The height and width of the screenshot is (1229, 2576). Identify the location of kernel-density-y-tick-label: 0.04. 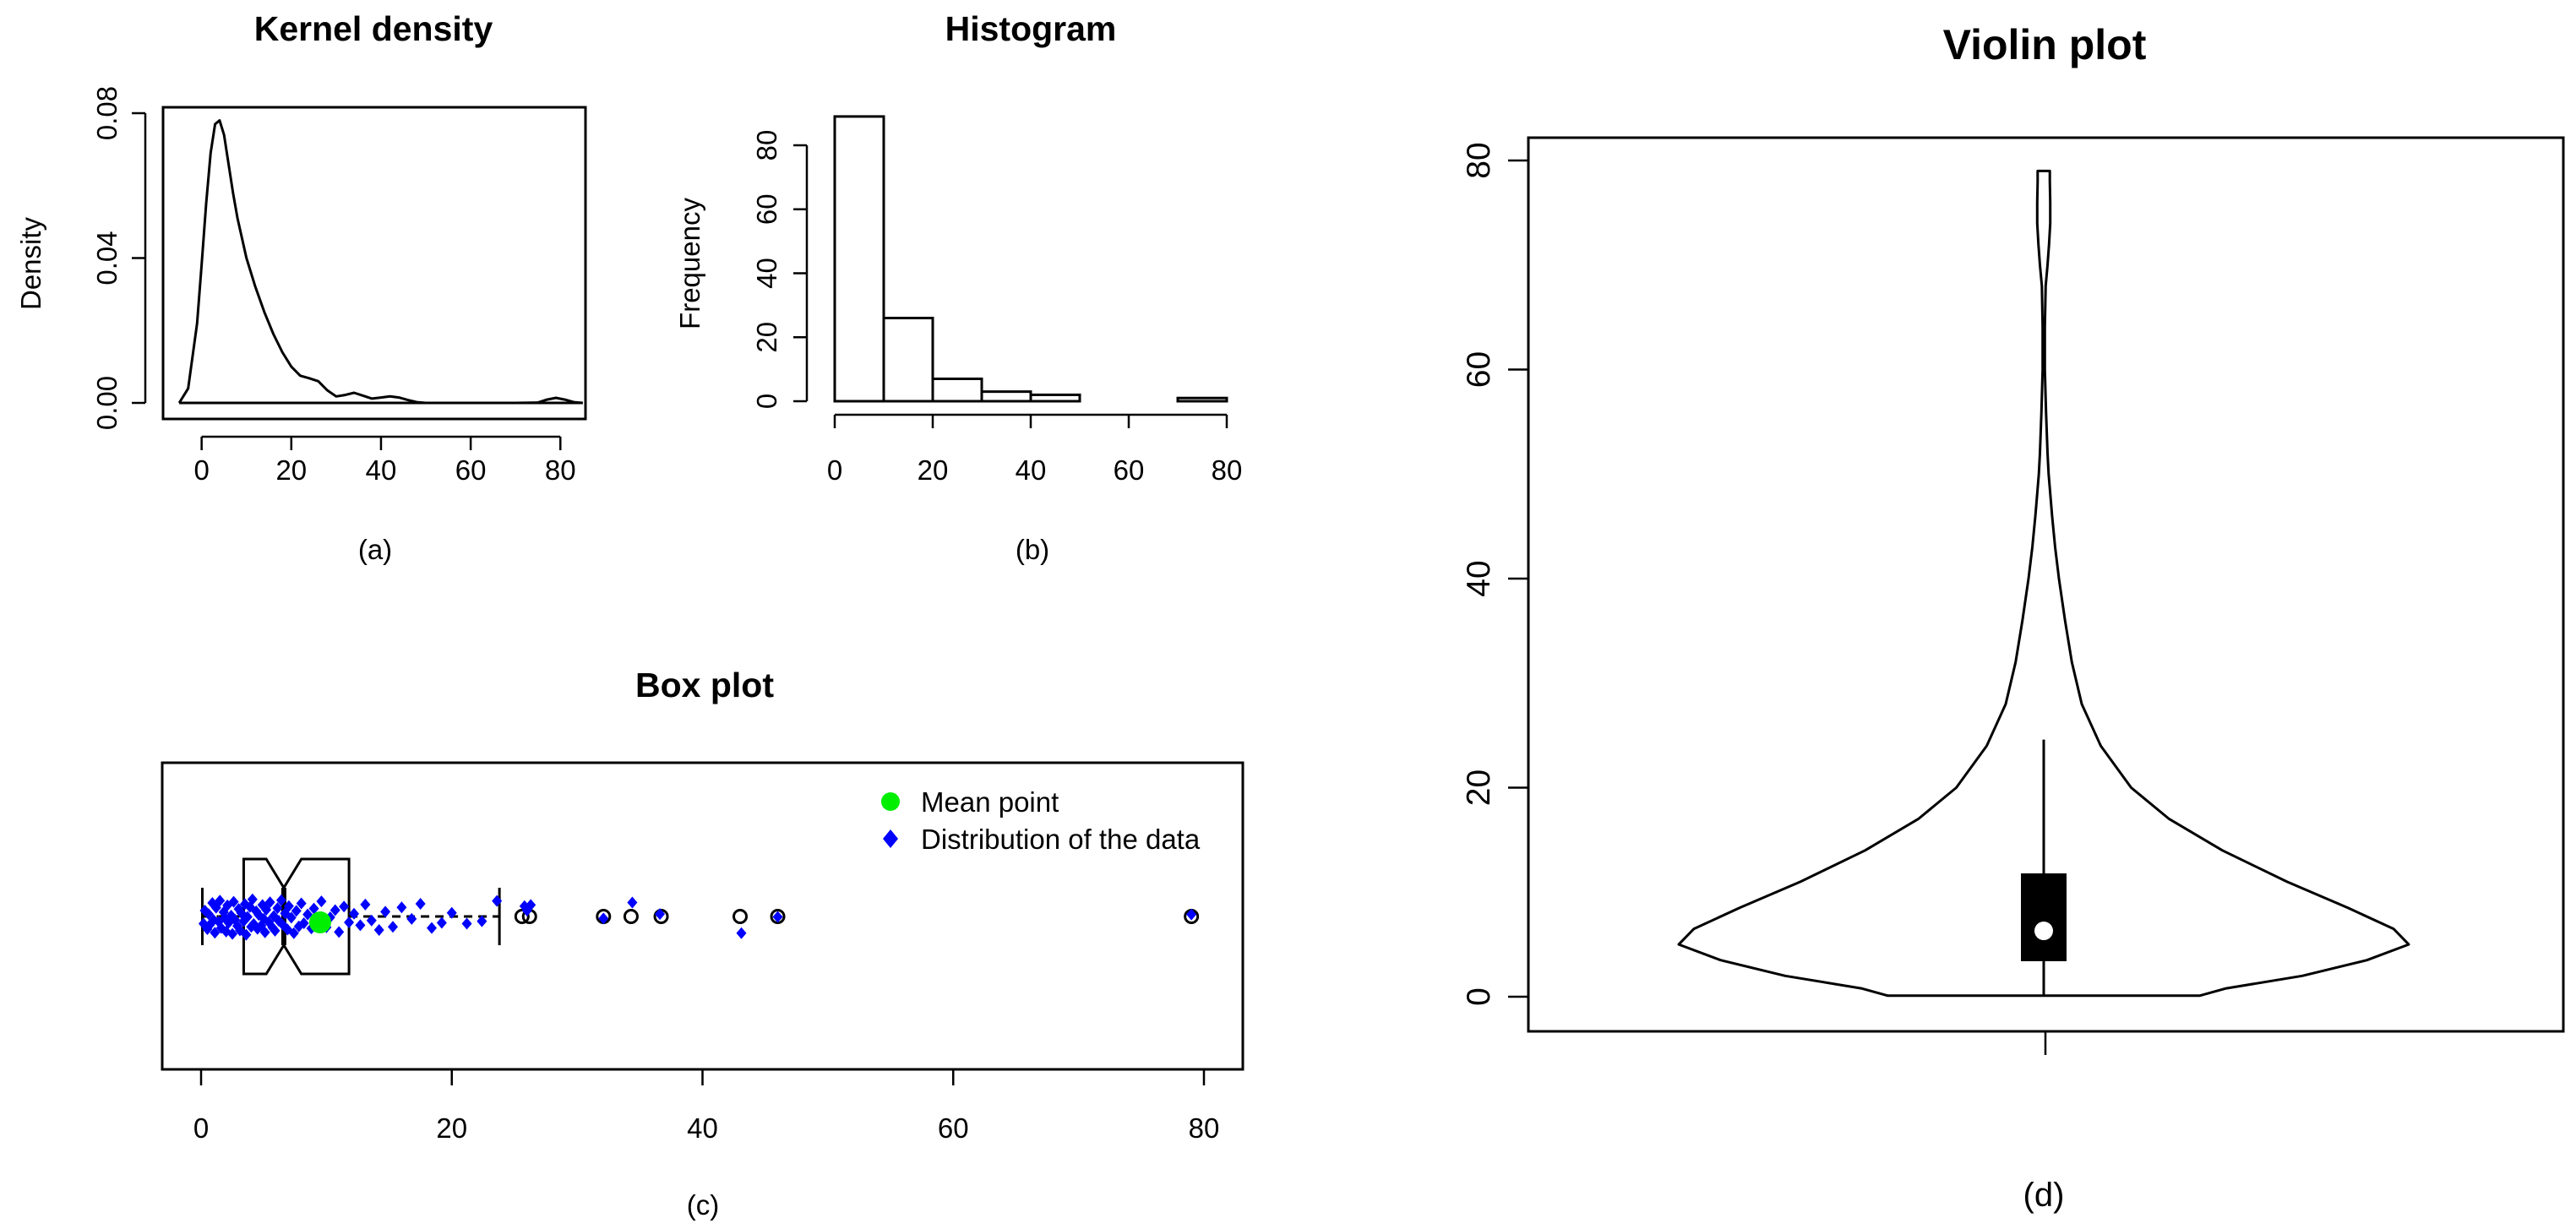
(107, 258).